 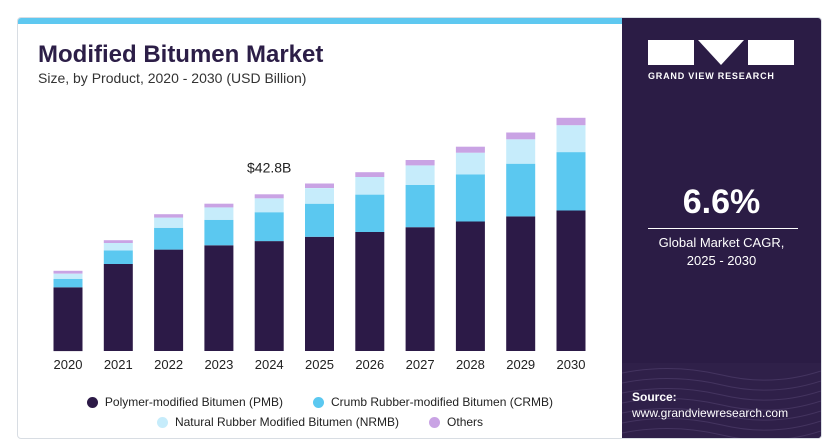 What do you see at coordinates (370, 291) in the screenshot?
I see `bar-segment-2026-s0` at bounding box center [370, 291].